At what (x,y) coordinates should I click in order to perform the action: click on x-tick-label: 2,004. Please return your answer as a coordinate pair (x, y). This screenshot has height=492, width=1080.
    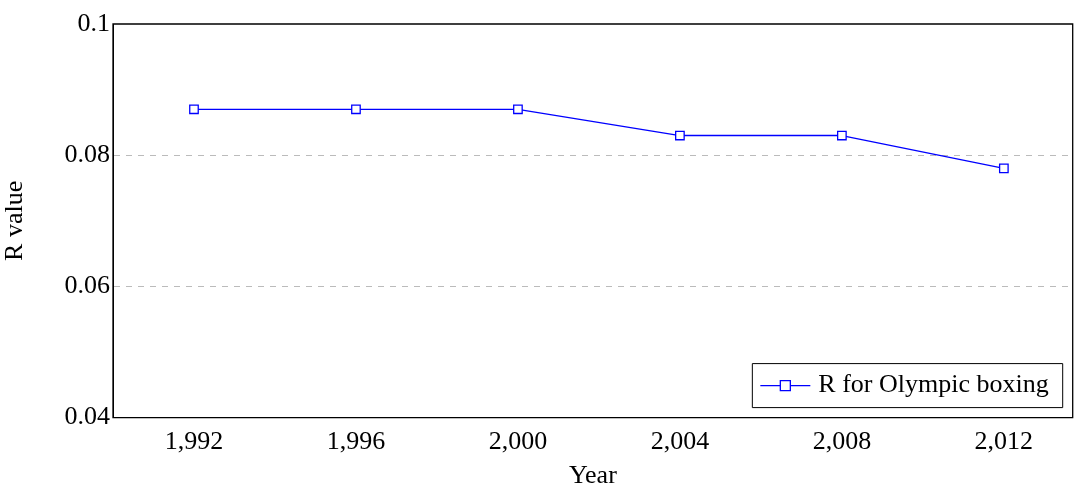
    Looking at the image, I should click on (680, 441).